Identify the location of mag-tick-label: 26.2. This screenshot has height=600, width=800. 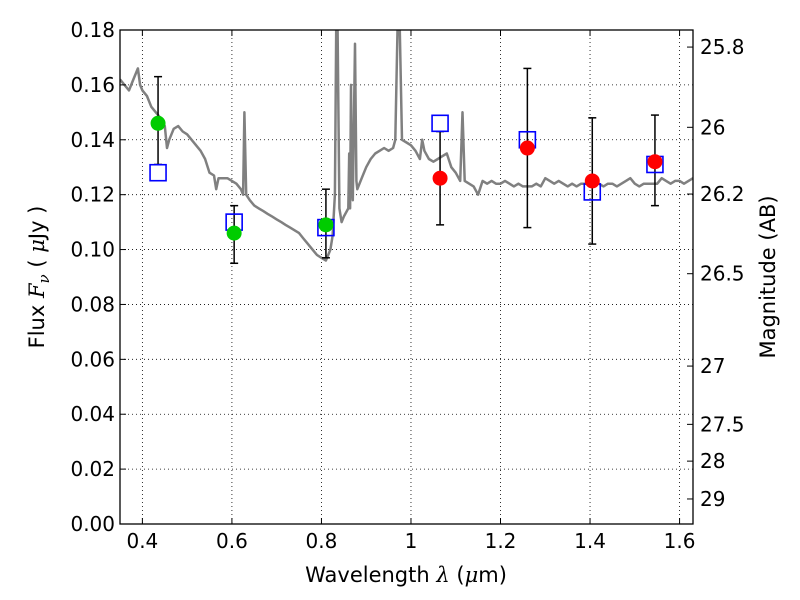
(722, 194).